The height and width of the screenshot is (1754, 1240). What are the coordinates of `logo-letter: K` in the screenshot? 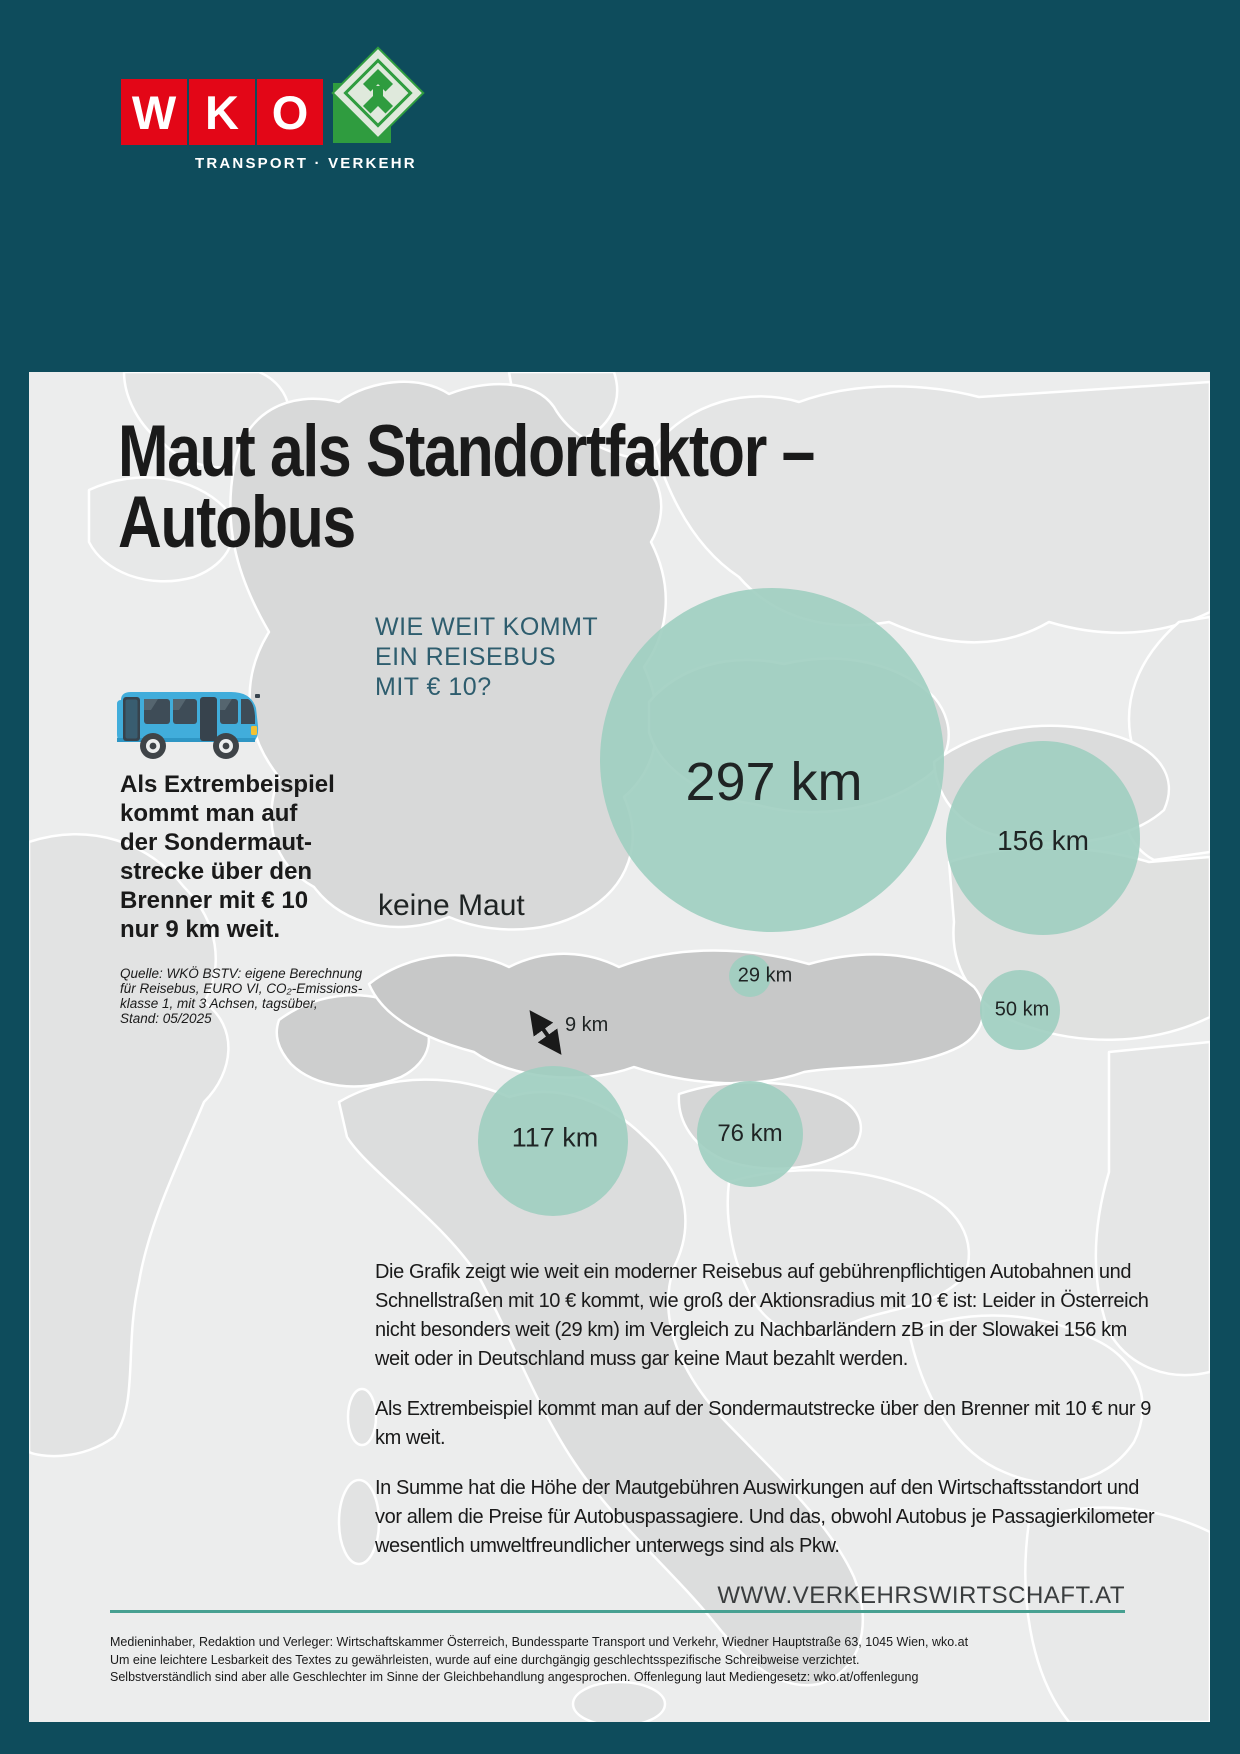 It's located at (222, 112).